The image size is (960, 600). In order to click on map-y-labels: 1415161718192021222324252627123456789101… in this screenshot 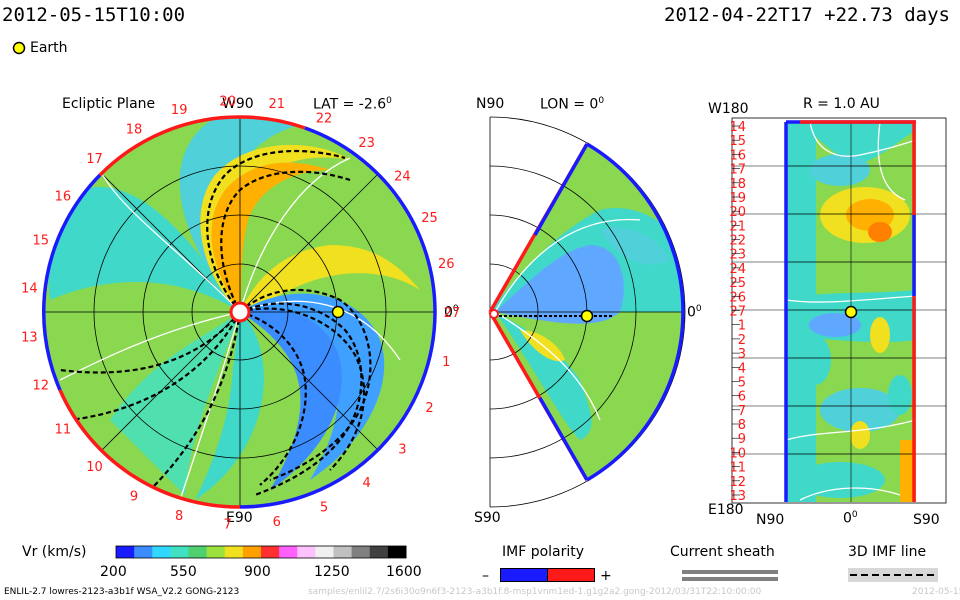, I will do `click(737, 312)`.